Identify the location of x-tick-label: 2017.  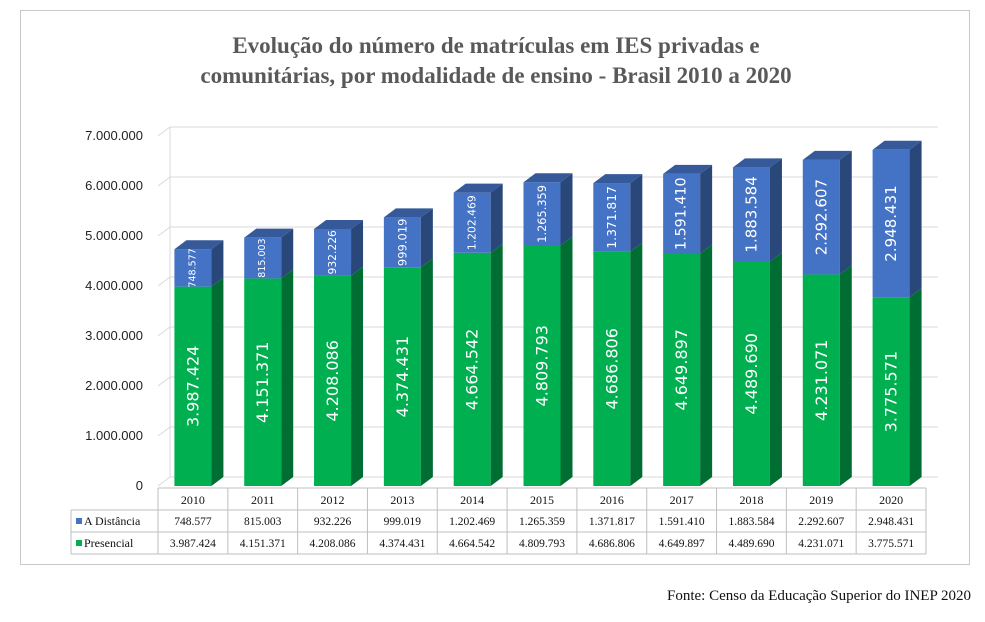
(682, 500).